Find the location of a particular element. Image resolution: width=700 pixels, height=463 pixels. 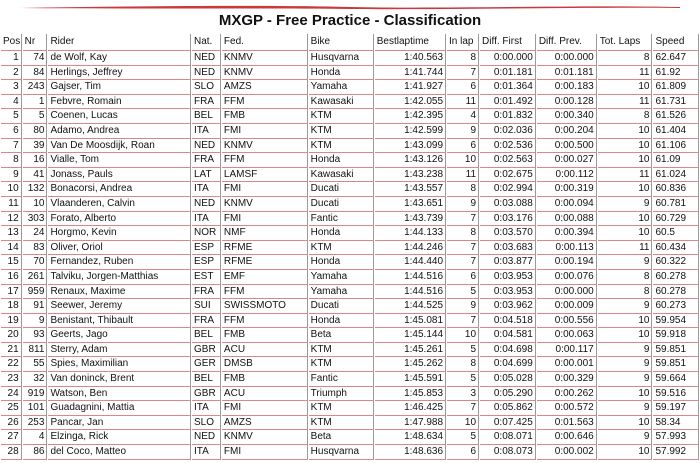

cell-rider: Spies, Maximilian is located at coordinates (119, 365).